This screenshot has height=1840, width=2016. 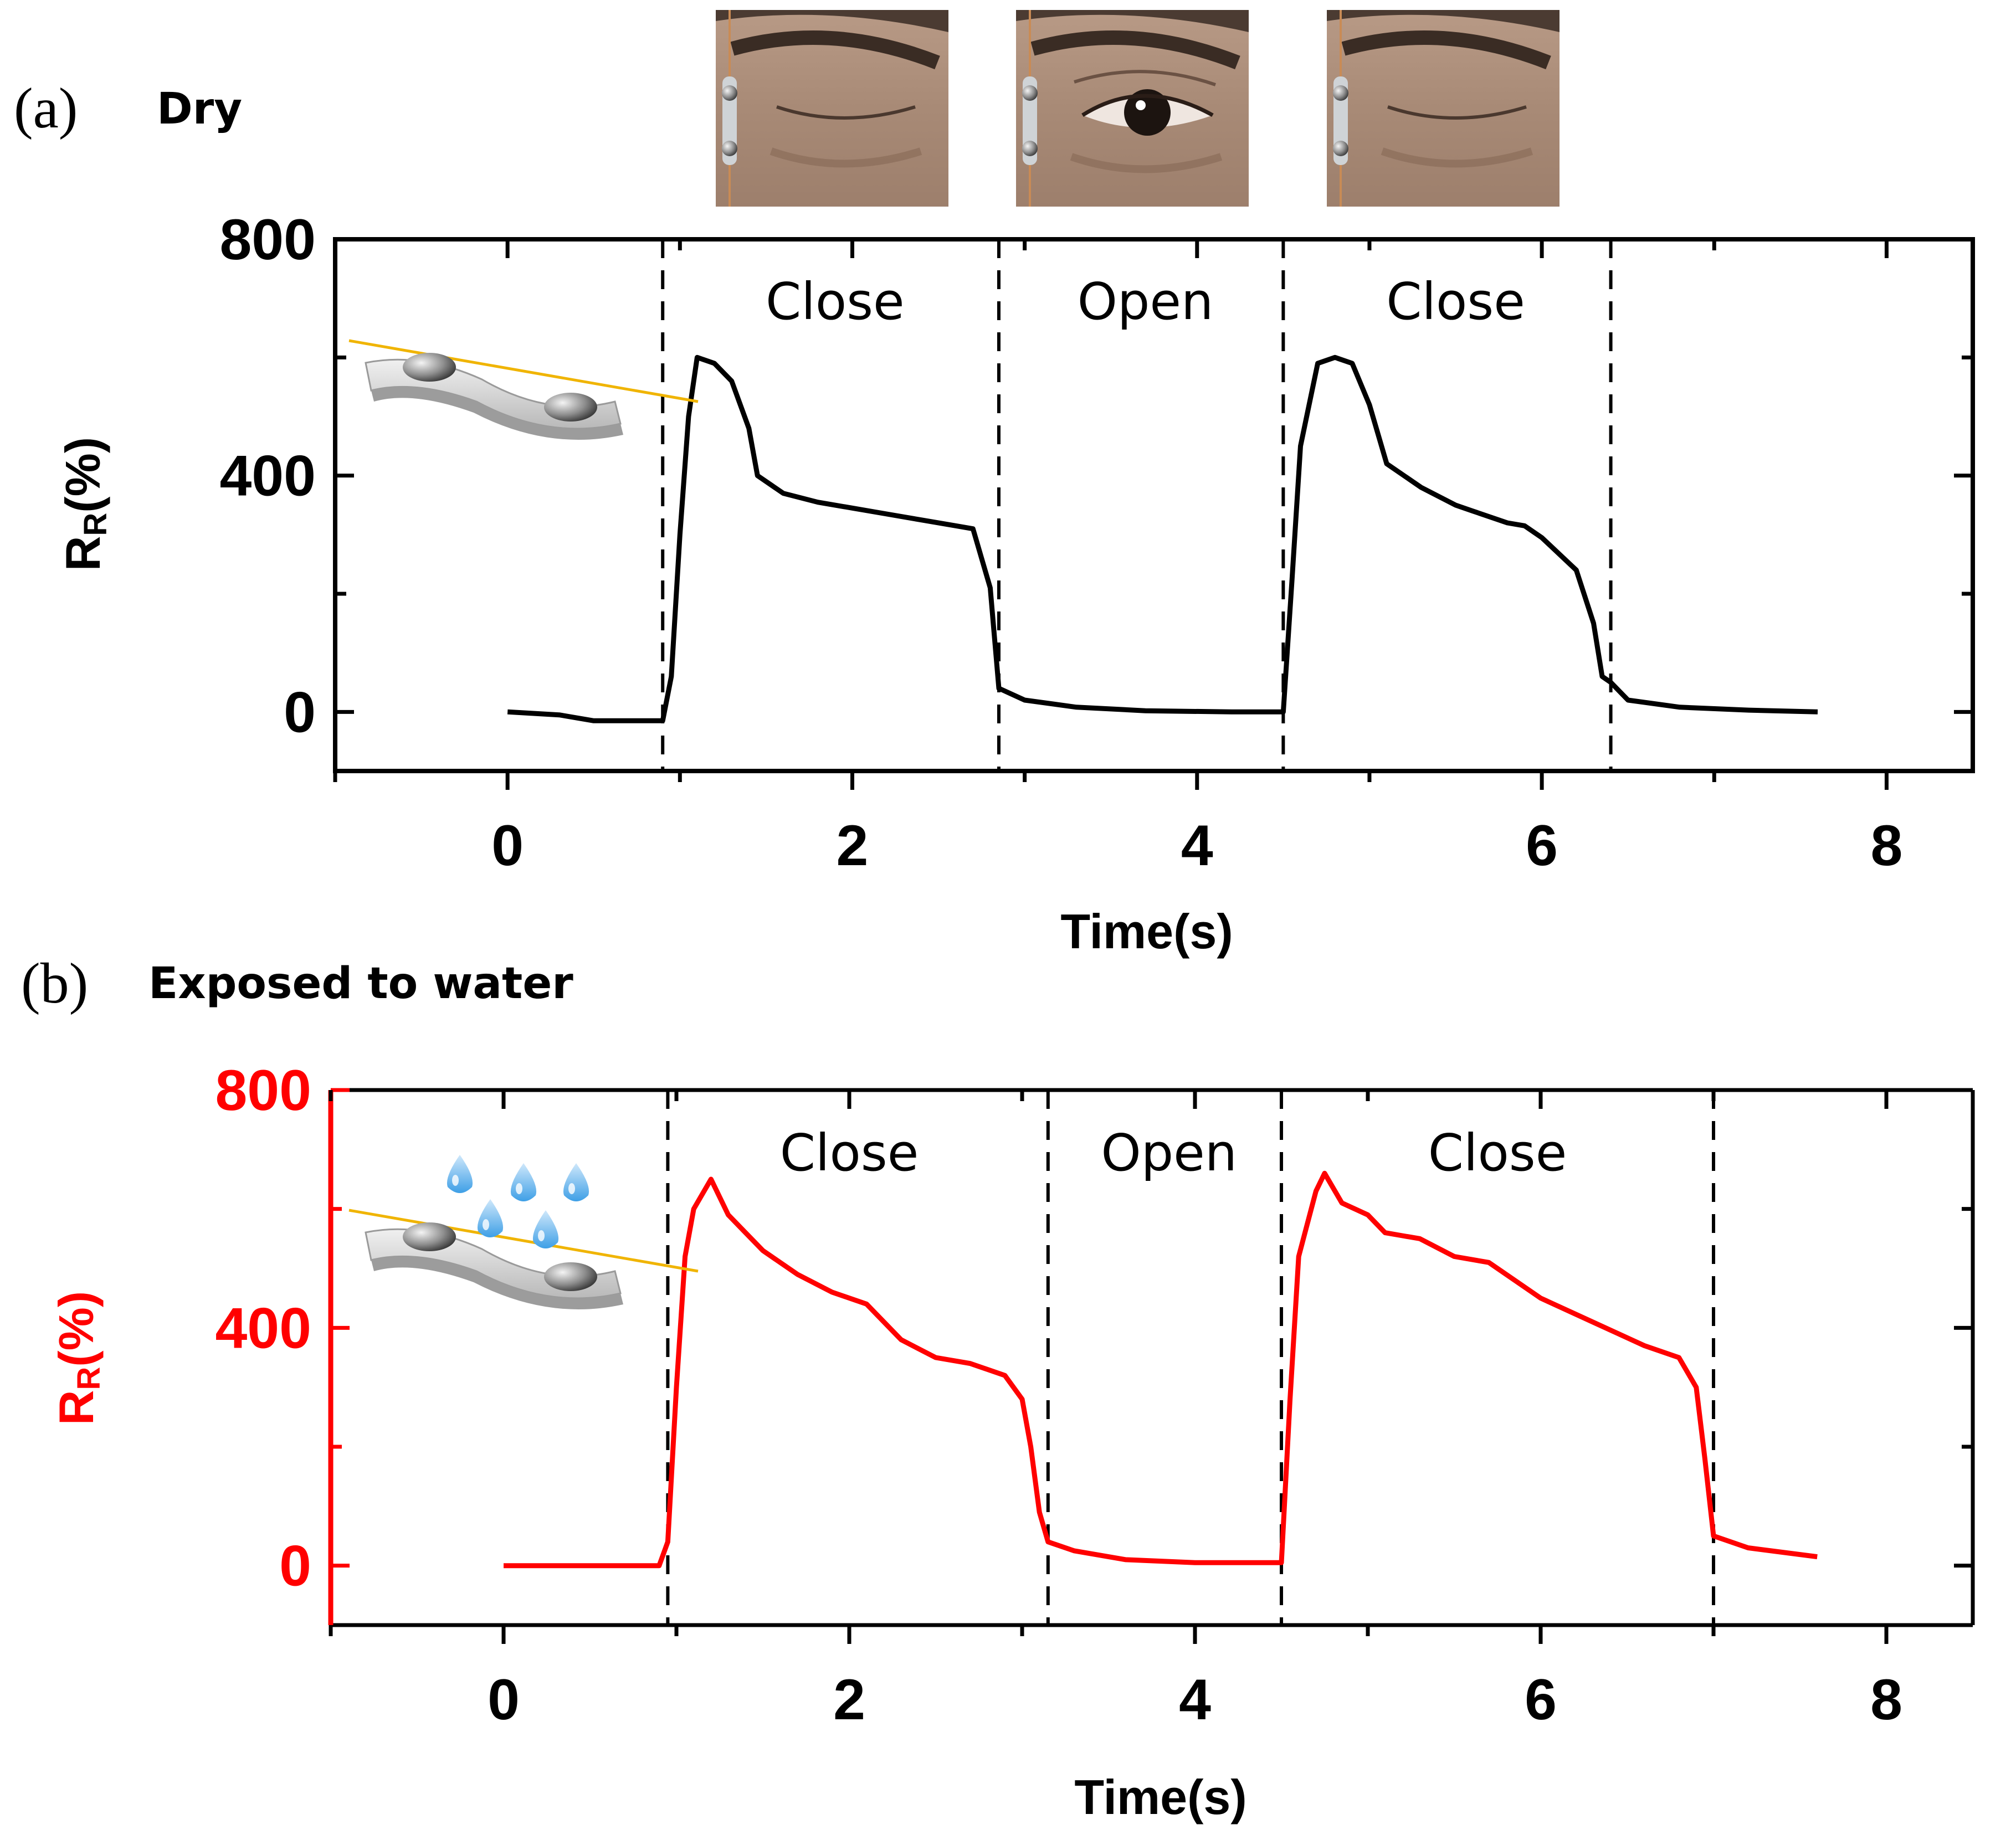 What do you see at coordinates (360, 984) in the screenshot?
I see `condition-label-water: Exposed to water` at bounding box center [360, 984].